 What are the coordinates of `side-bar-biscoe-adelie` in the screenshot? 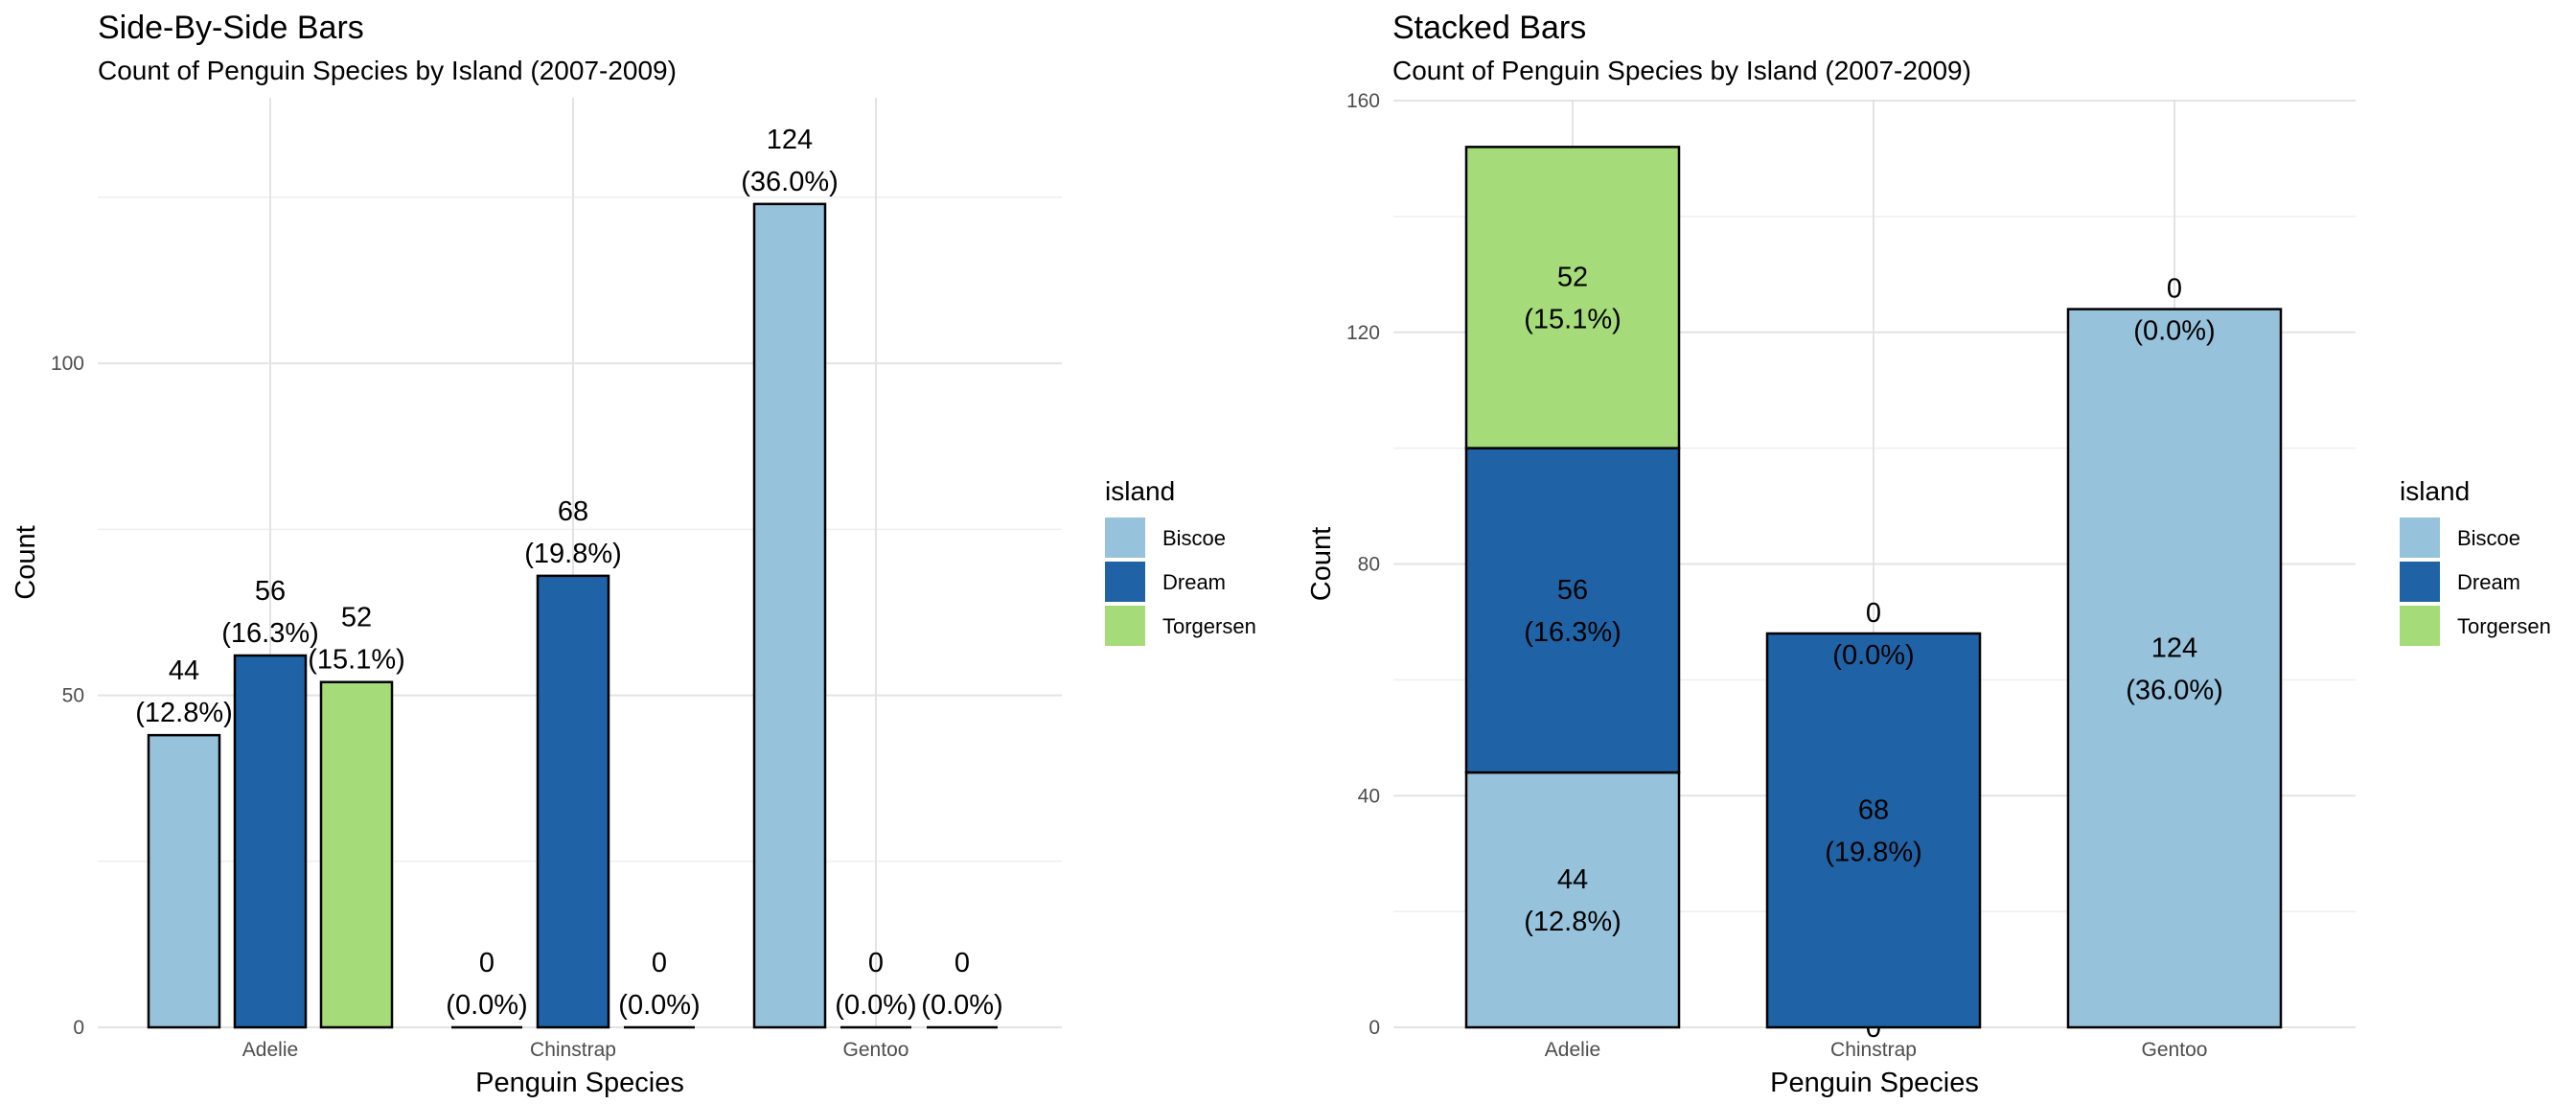 It's located at (184, 881).